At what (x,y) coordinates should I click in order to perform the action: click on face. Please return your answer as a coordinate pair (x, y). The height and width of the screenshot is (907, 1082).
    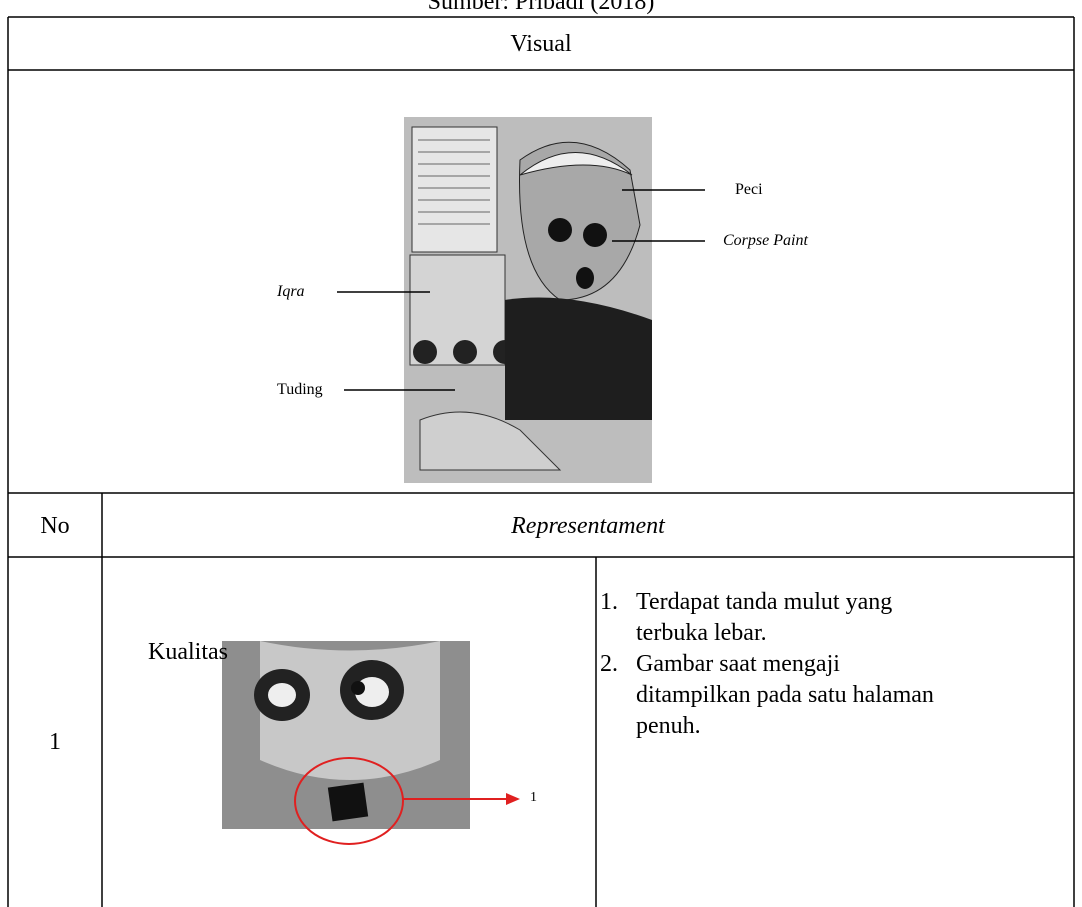
    Looking at the image, I should click on (580, 221).